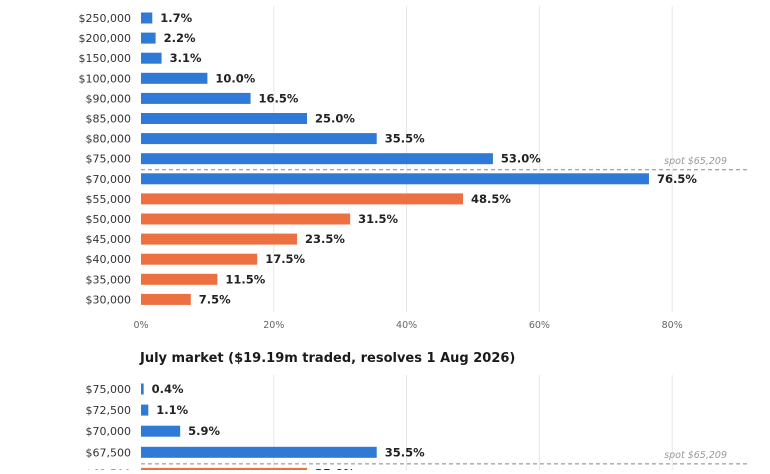 The image size is (770, 474). I want to click on value-label: 3.1%, so click(186, 58).